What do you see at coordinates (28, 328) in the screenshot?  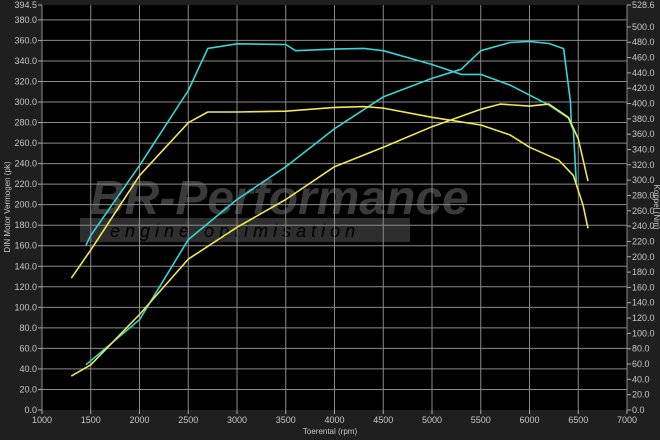 I see `y-tick-label: 80.0` at bounding box center [28, 328].